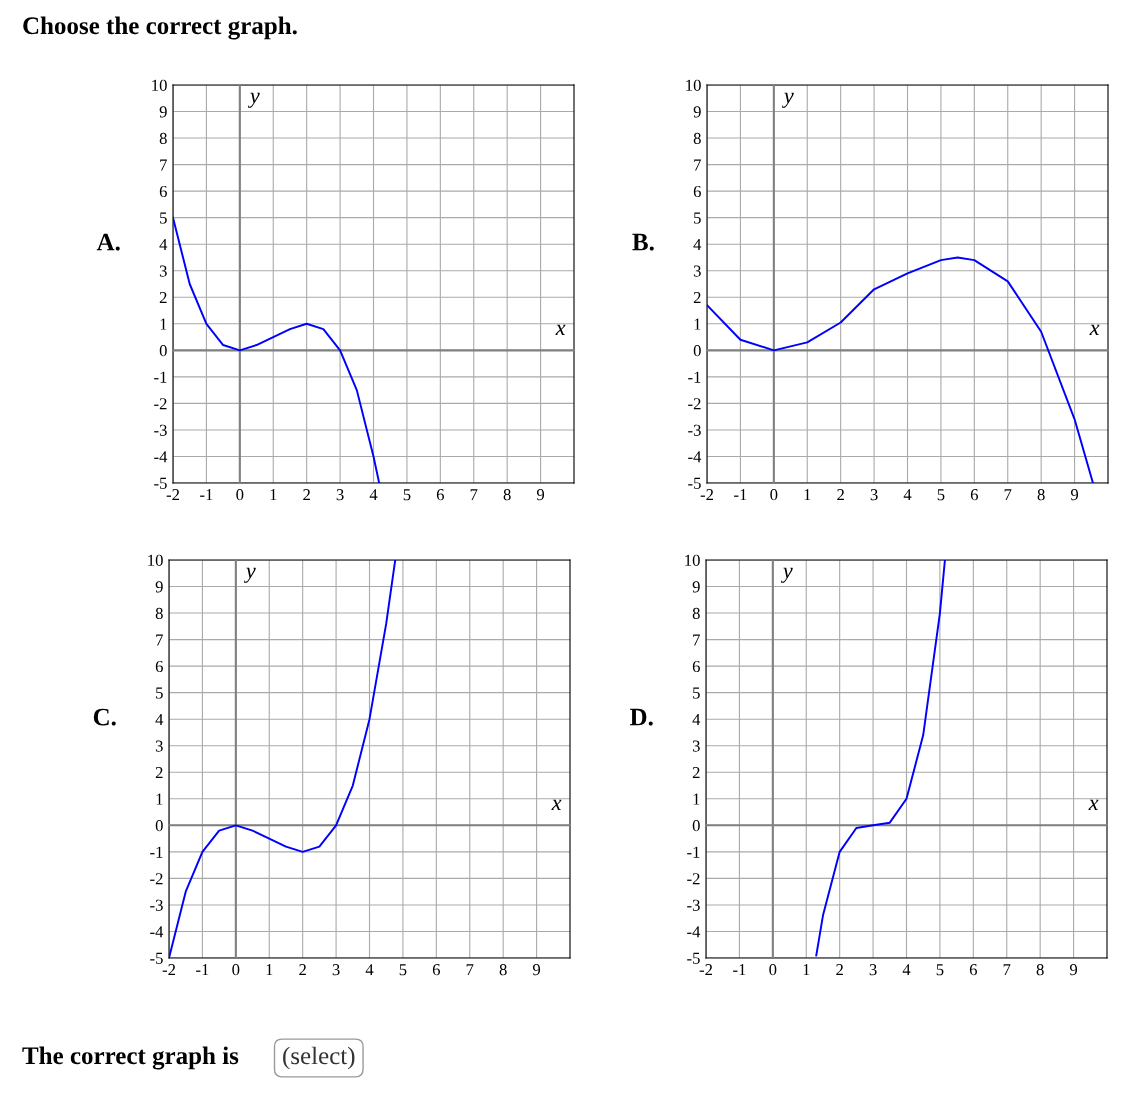 The width and height of the screenshot is (1124, 1114). Describe the element at coordinates (130, 1058) in the screenshot. I see `text: The correct graph is` at that location.